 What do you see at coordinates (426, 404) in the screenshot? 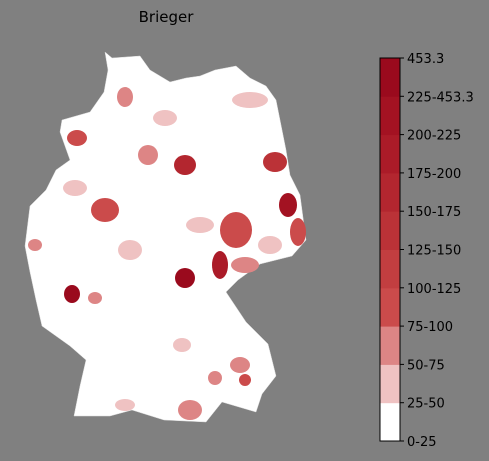
I see `colorbar-label: 25-50` at bounding box center [426, 404].